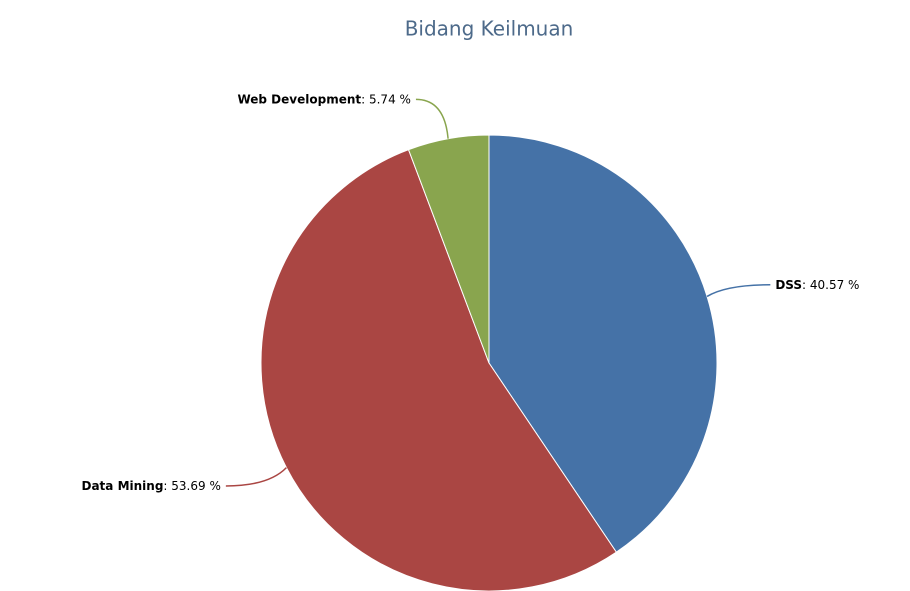 Image resolution: width=910 pixels, height=591 pixels. I want to click on chart-title: Bidang Keilmuan, so click(489, 29).